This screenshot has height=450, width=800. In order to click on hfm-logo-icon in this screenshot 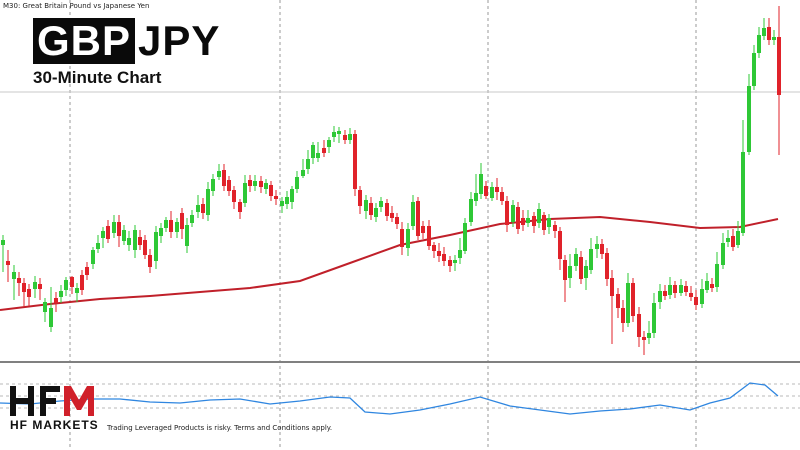, I will do `click(52, 401)`.